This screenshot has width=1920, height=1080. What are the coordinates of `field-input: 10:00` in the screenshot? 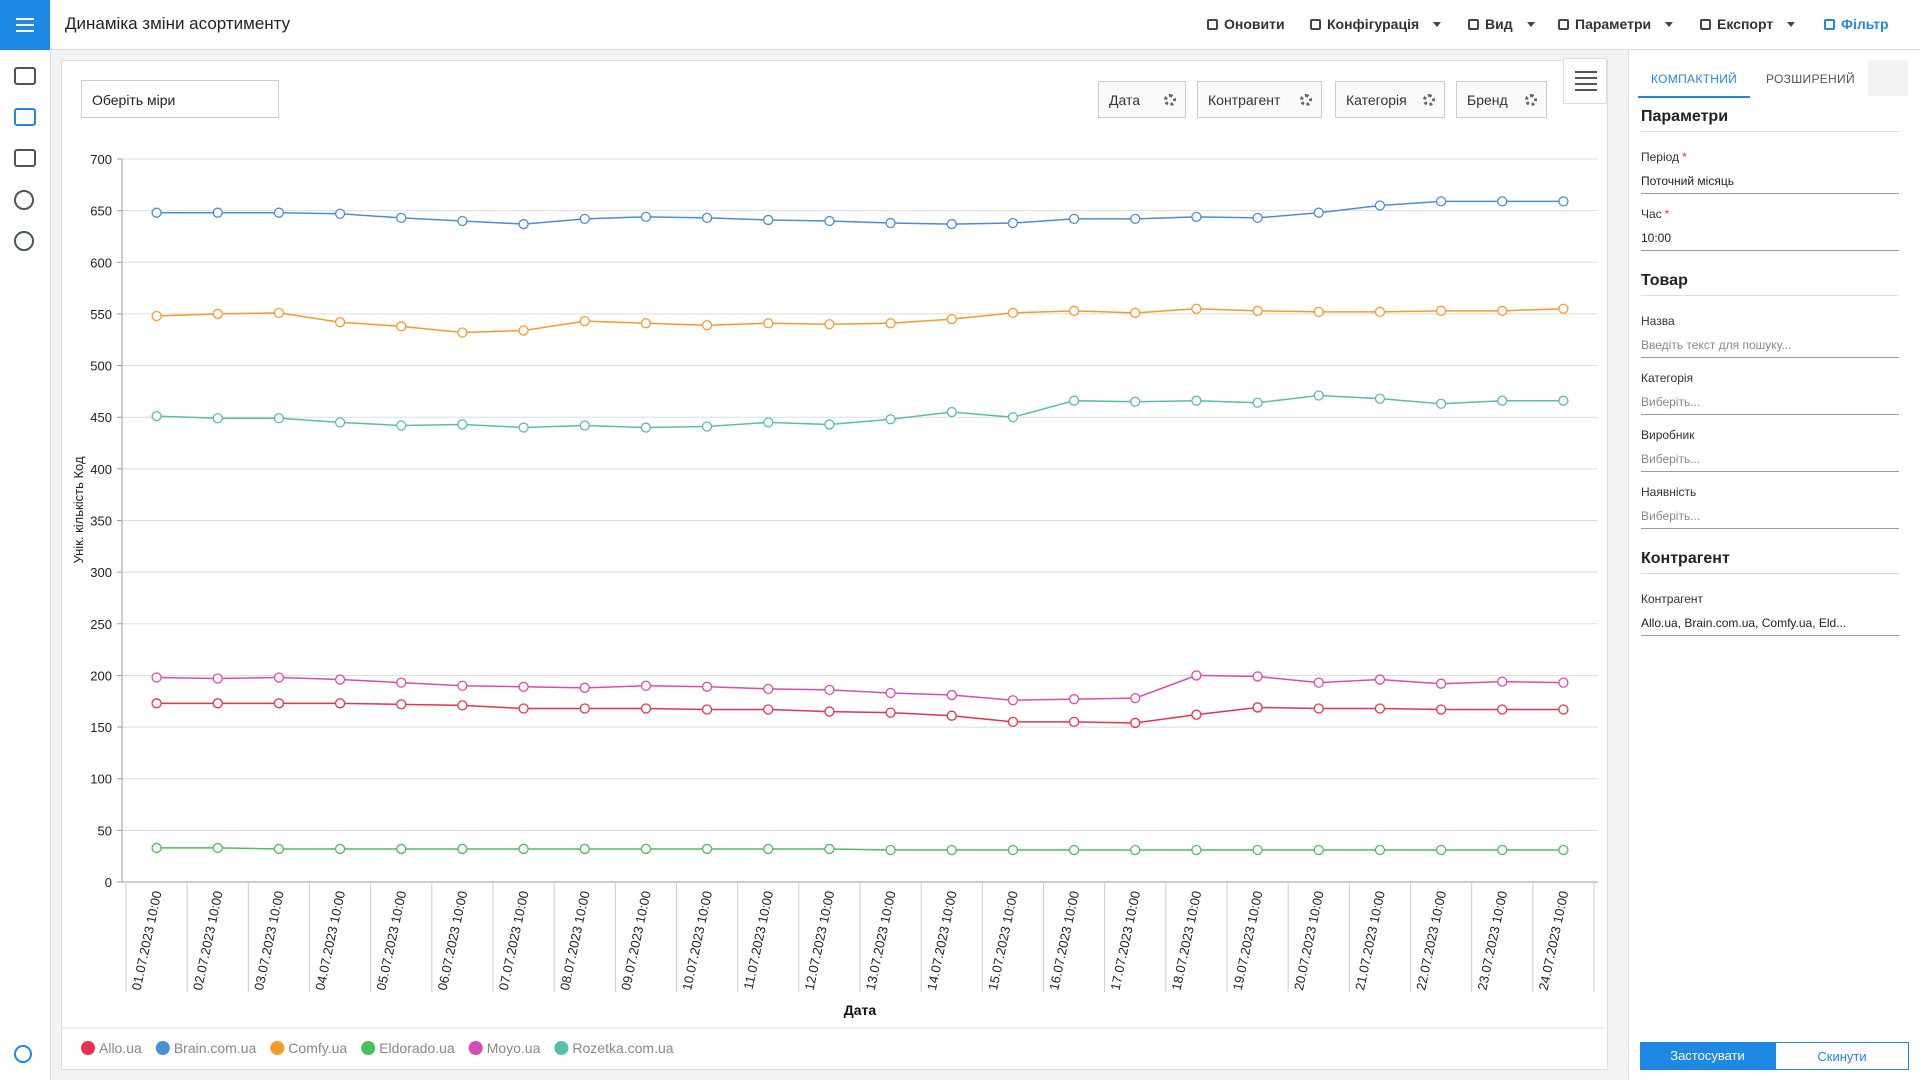 It's located at (1770, 241).